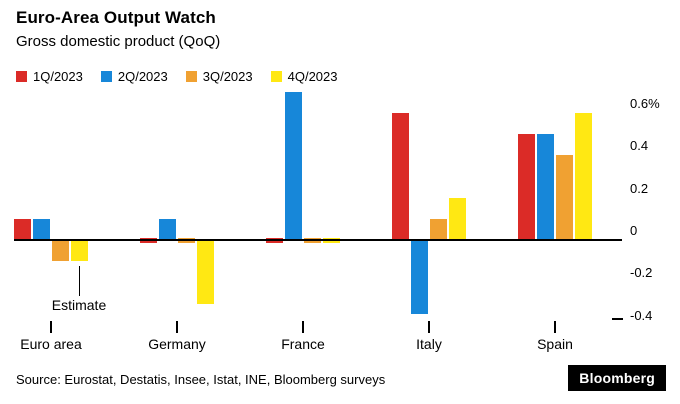 The width and height of the screenshot is (680, 404). What do you see at coordinates (22, 229) in the screenshot?
I see `bar-euro-area-1Q/2023` at bounding box center [22, 229].